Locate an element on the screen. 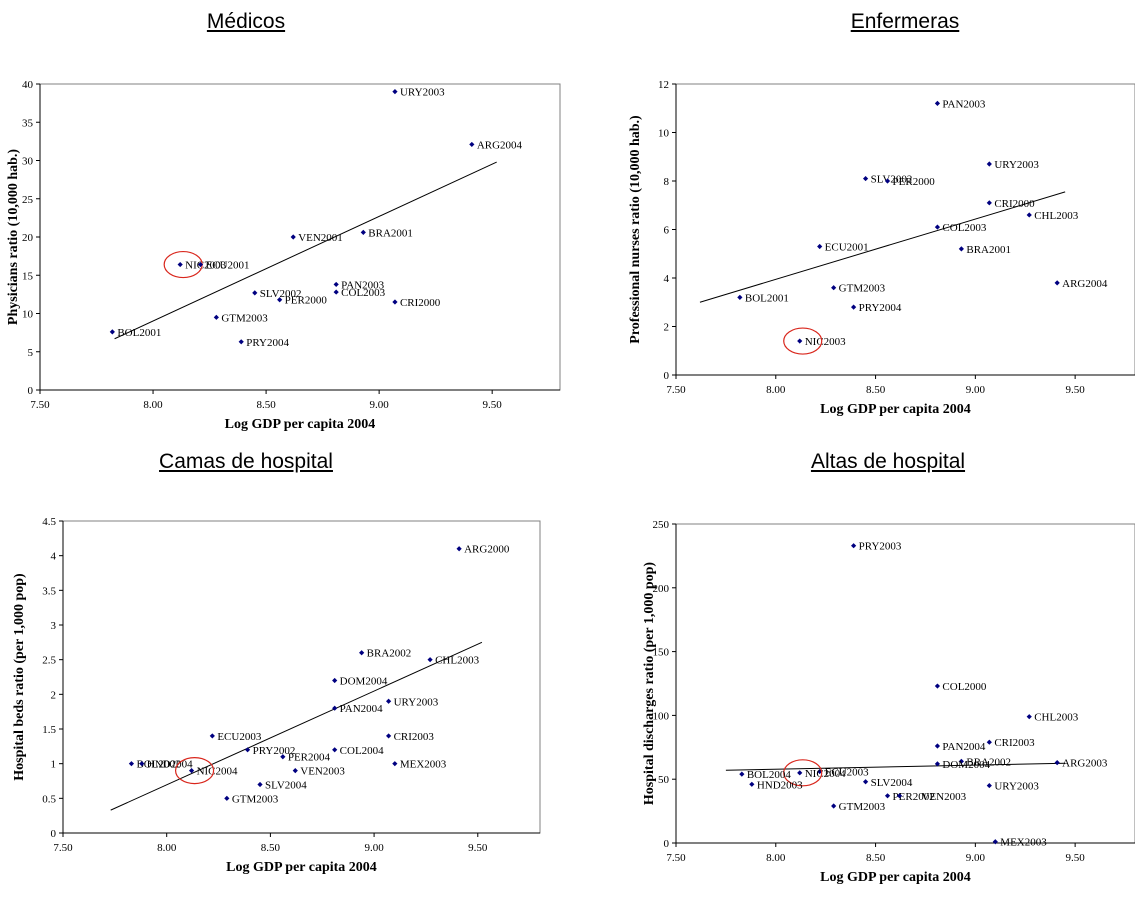 The image size is (1135, 899). enfermeras-point-label-gtm2003: GTM2003 is located at coordinates (862, 289).